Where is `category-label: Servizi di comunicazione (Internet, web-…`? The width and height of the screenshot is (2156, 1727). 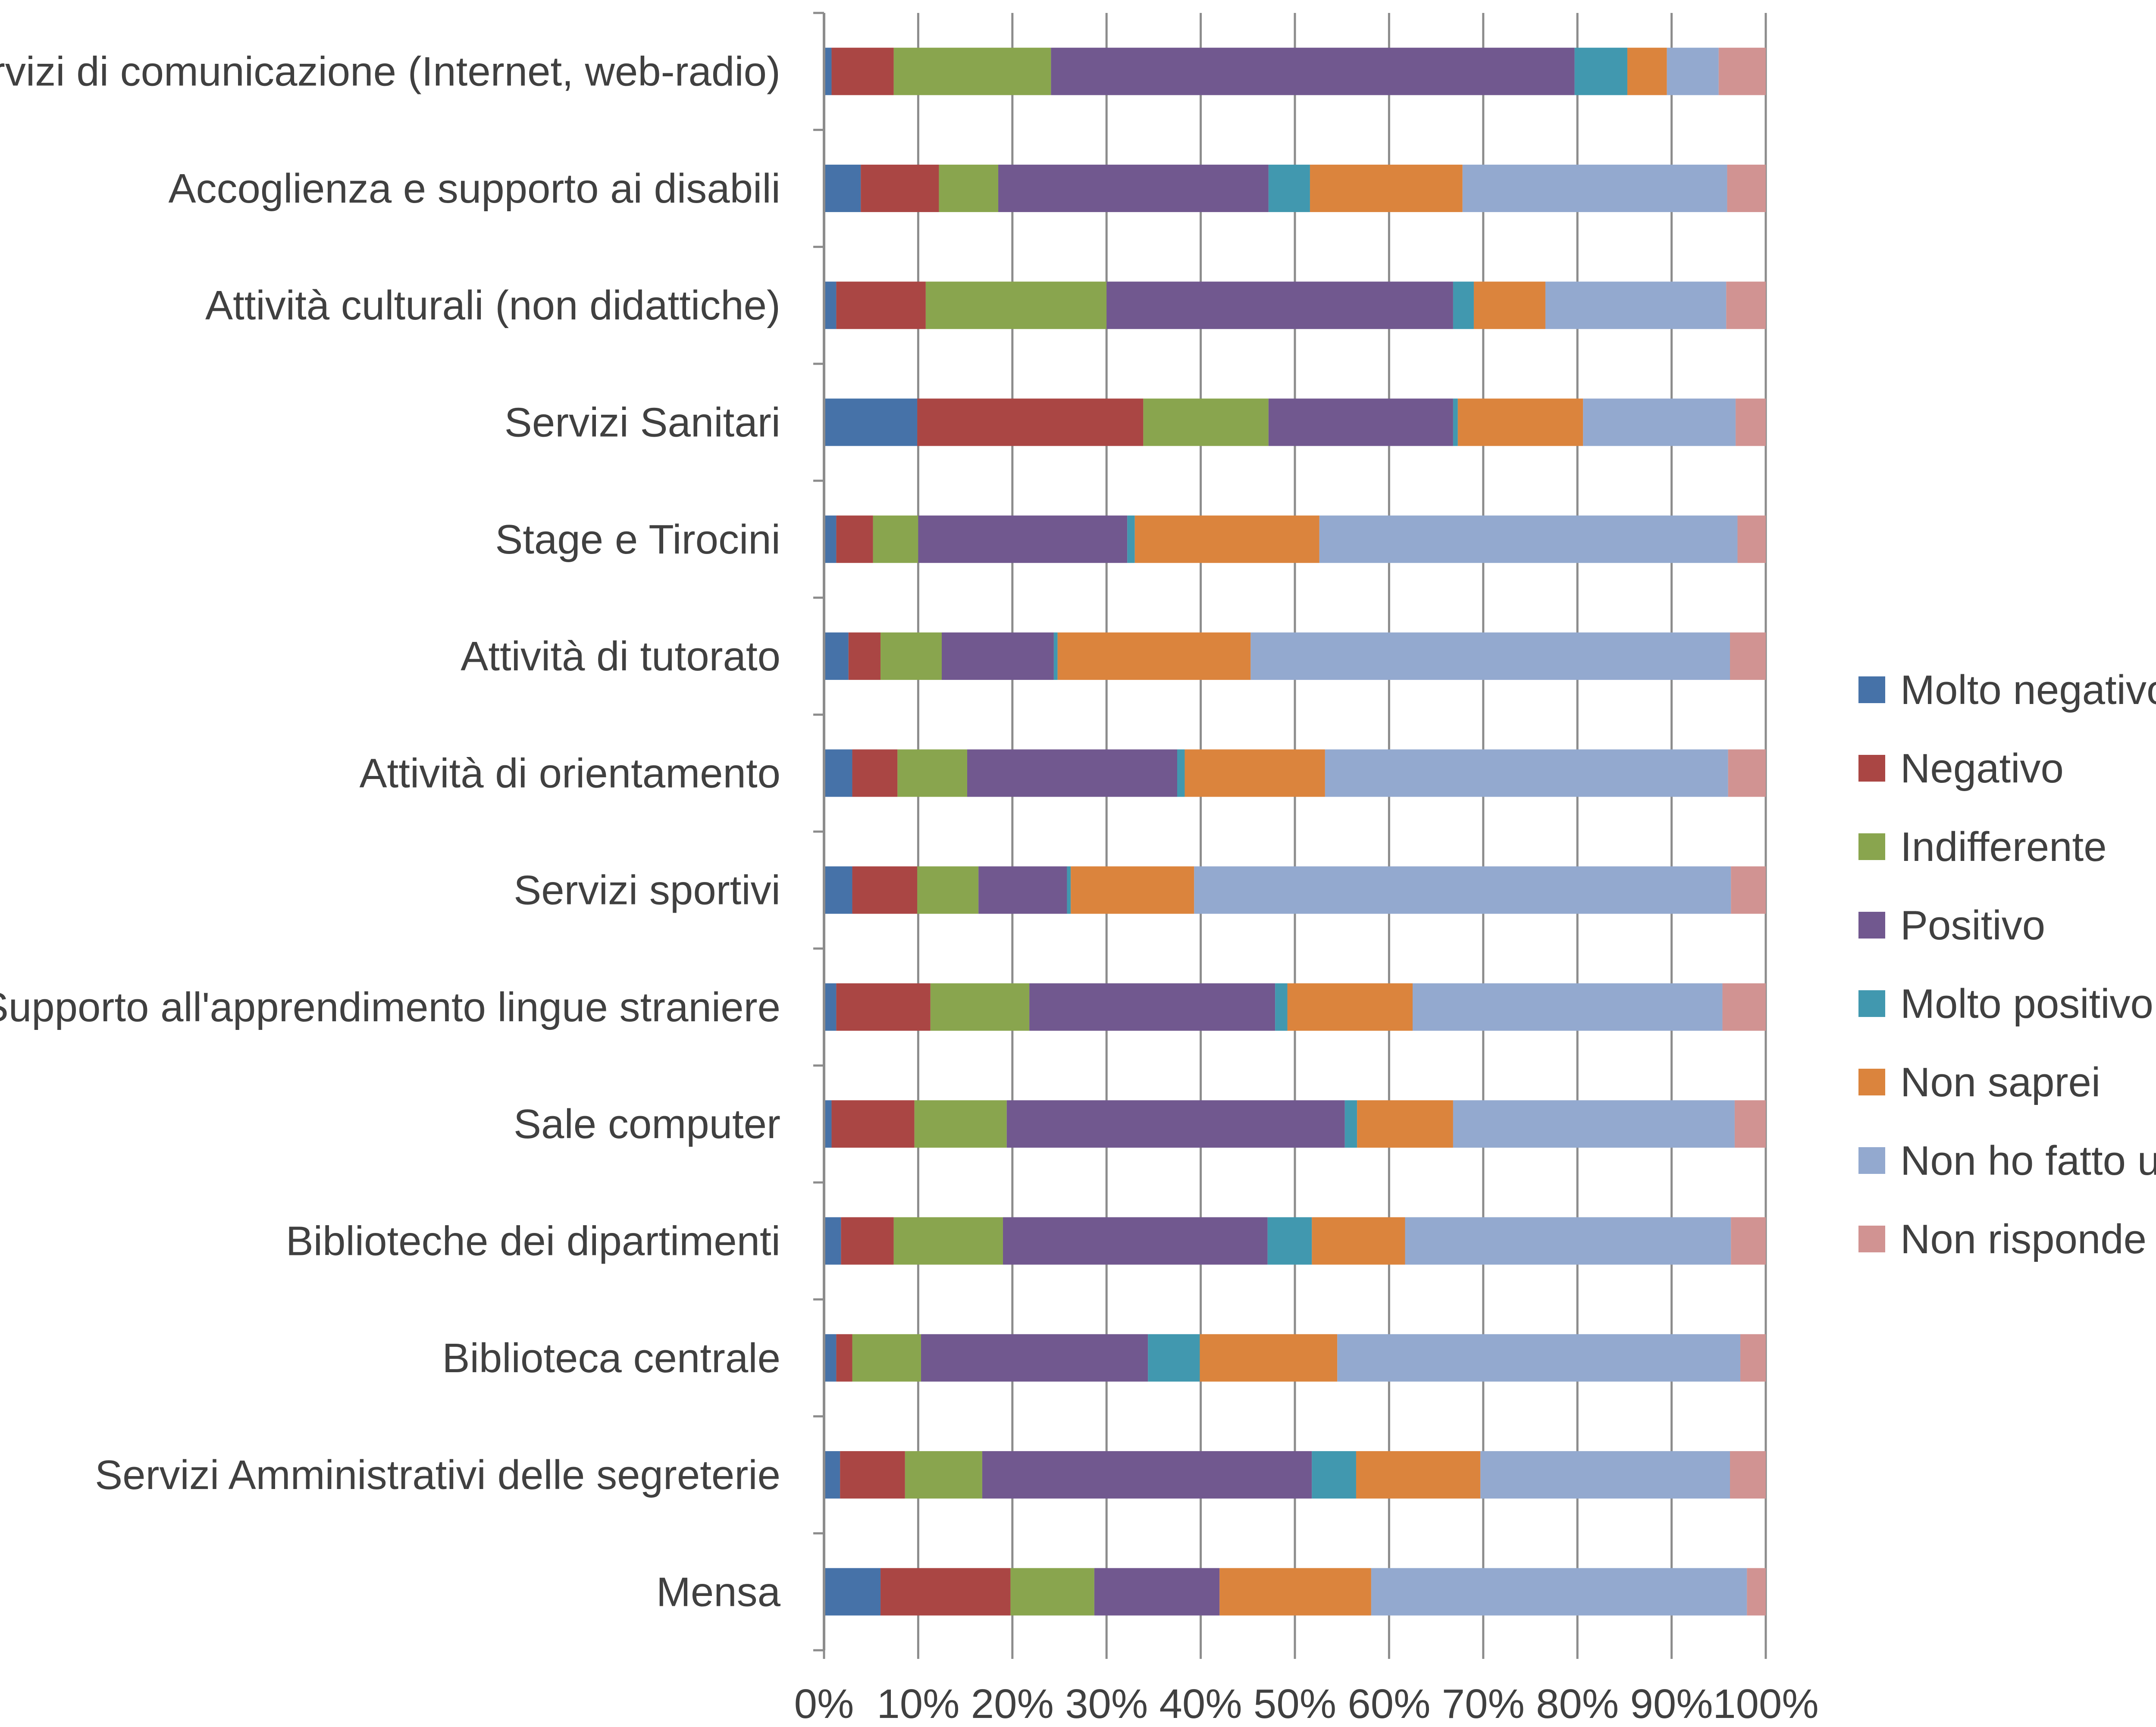
category-label: Servizi di comunicazione (Internet, web-… is located at coordinates (390, 72).